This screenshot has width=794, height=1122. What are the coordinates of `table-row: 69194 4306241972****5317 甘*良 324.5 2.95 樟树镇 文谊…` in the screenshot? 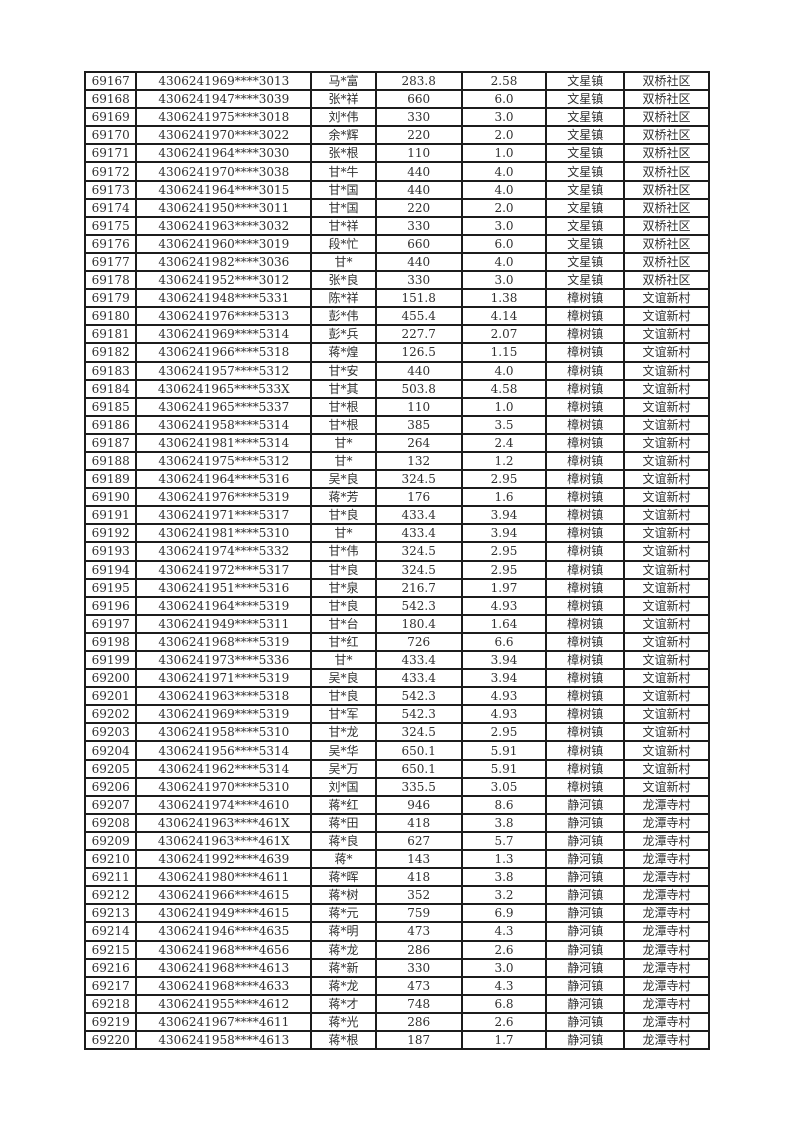 It's located at (397, 569).